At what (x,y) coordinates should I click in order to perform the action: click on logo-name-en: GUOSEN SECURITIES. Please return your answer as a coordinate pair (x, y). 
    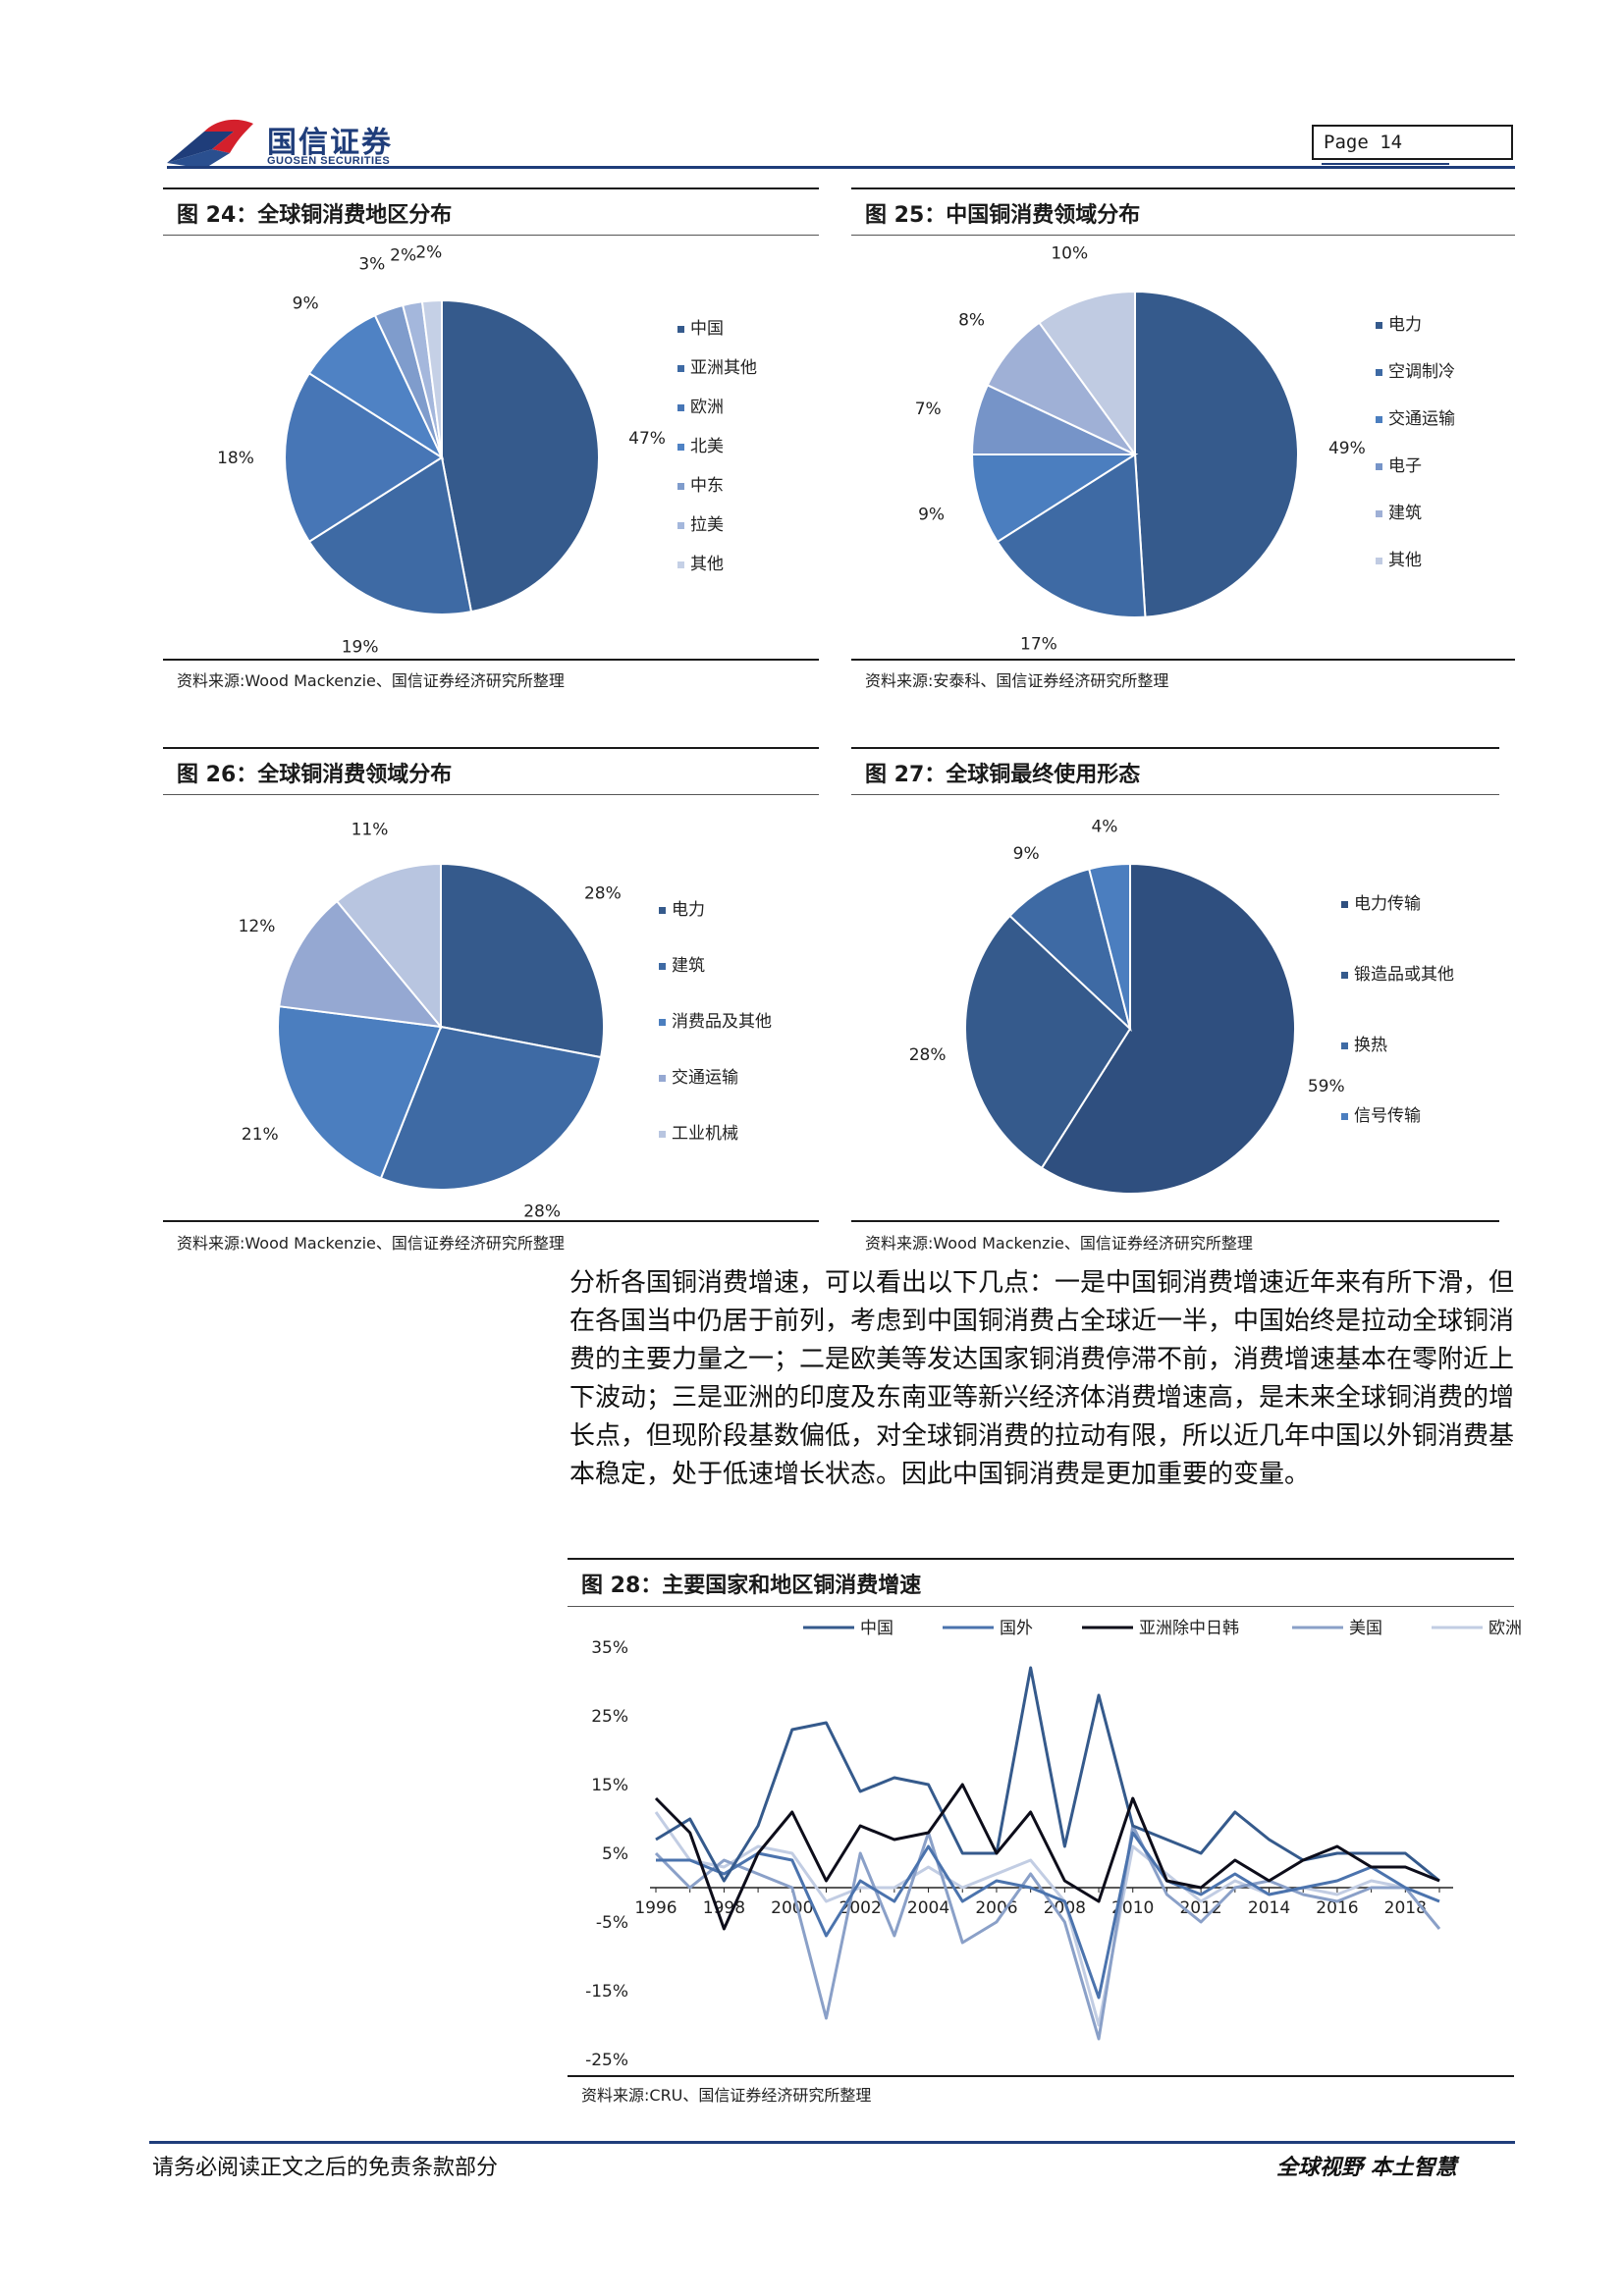
    Looking at the image, I should click on (329, 161).